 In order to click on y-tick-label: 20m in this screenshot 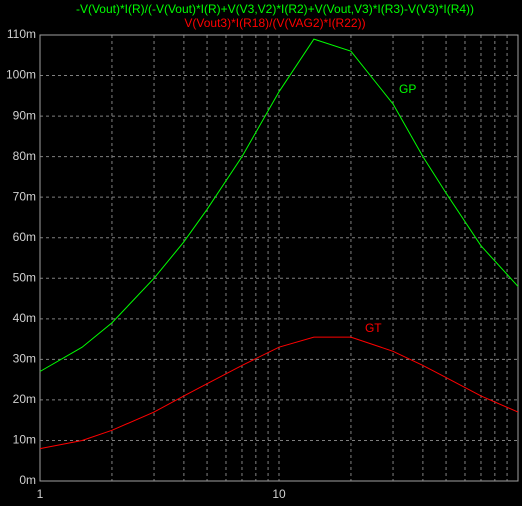, I will do `click(24, 399)`.